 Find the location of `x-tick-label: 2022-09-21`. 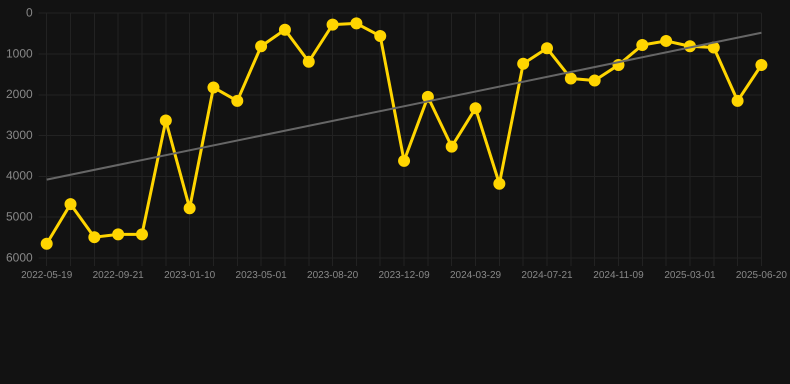

x-tick-label: 2022-09-21 is located at coordinates (118, 275).